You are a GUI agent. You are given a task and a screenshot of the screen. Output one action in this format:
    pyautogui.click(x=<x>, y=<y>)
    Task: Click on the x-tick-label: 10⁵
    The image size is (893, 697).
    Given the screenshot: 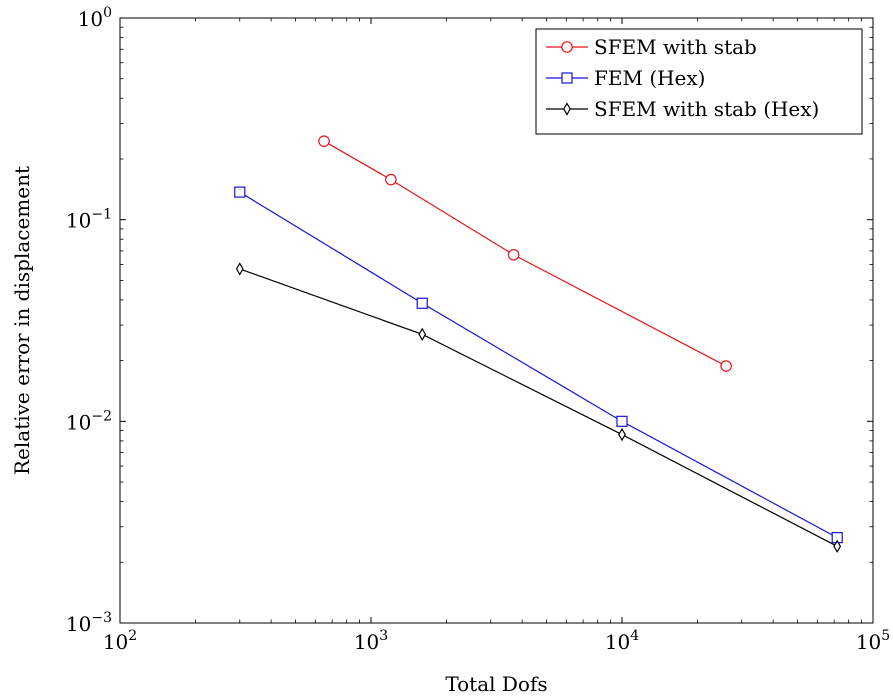 What is the action you would take?
    pyautogui.click(x=873, y=641)
    